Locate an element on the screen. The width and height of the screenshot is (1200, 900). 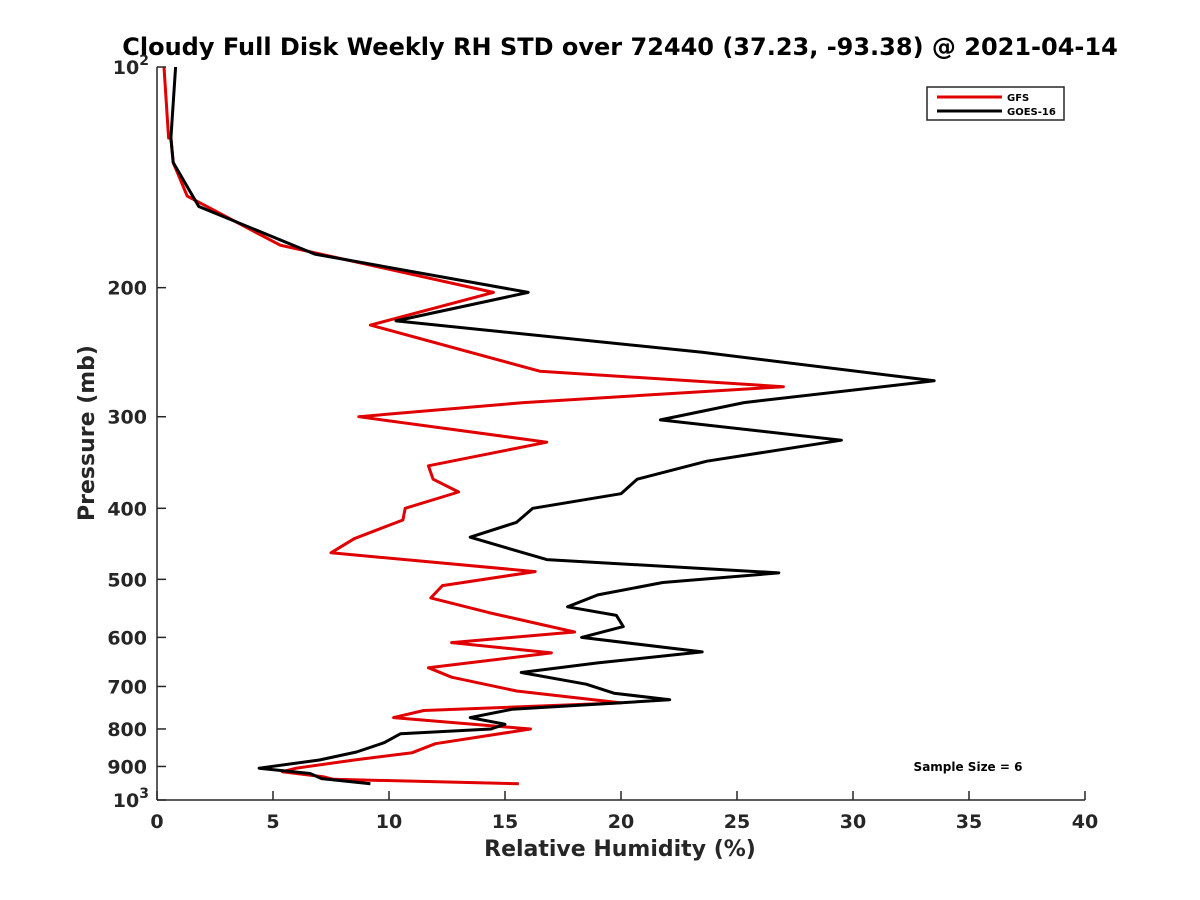
y-tick-label: 800 is located at coordinates (127, 730).